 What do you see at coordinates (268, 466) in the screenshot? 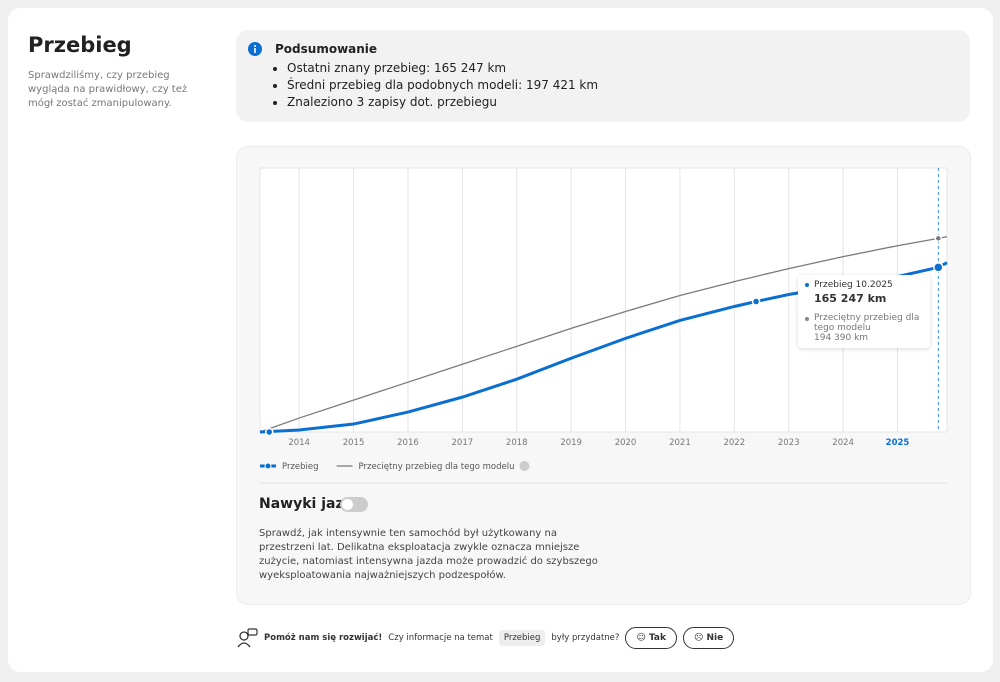
I see `legend-dot` at bounding box center [268, 466].